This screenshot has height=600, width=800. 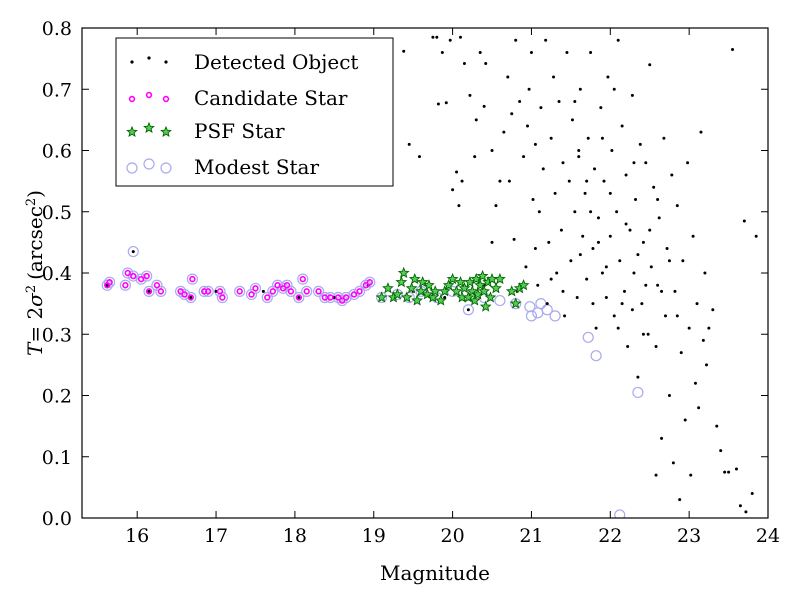 What do you see at coordinates (149, 166) in the screenshot?
I see `legend-marker-modest` at bounding box center [149, 166].